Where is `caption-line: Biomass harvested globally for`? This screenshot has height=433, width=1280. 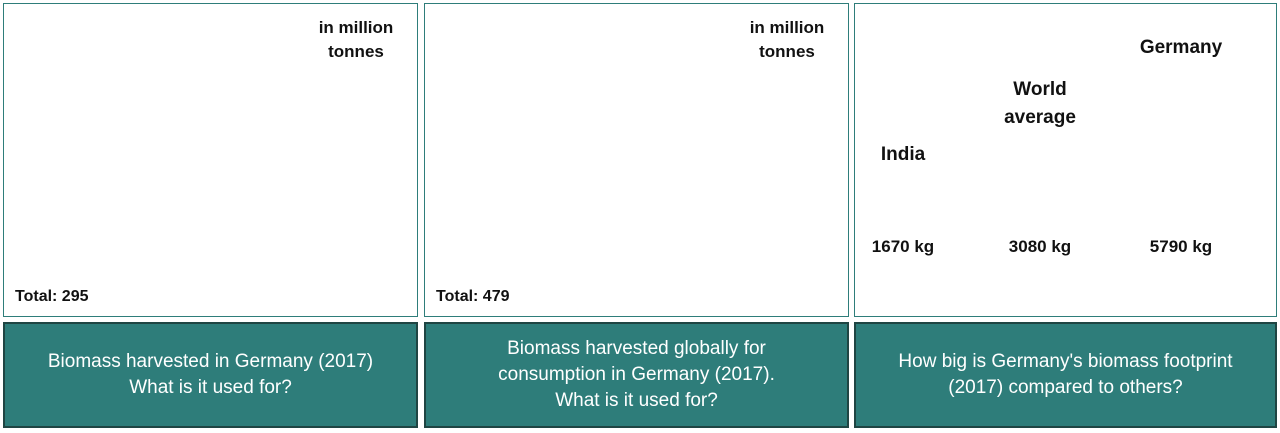
caption-line: Biomass harvested globally for is located at coordinates (636, 348).